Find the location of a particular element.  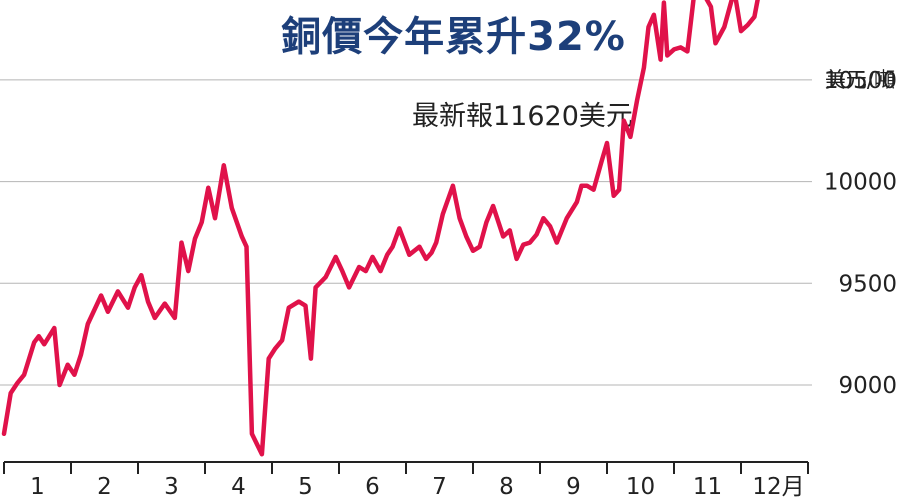

x-tick-label-11: 11 is located at coordinates (707, 487).